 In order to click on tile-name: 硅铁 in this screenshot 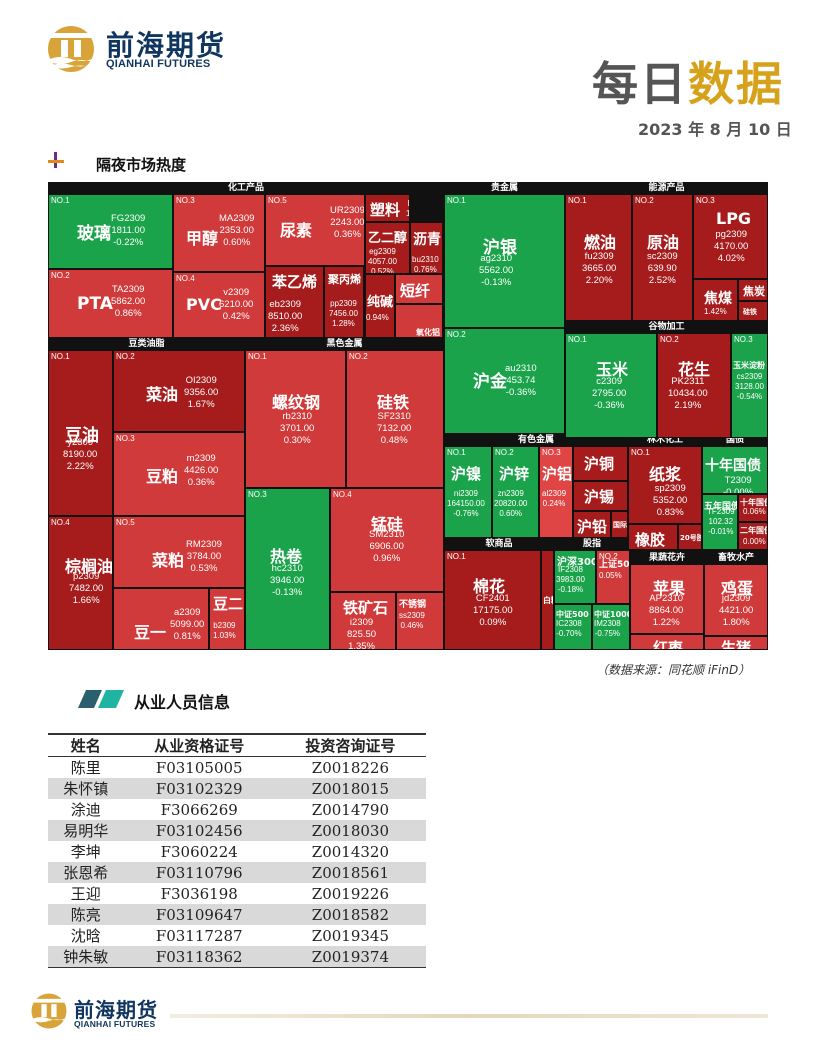, I will do `click(750, 312)`.